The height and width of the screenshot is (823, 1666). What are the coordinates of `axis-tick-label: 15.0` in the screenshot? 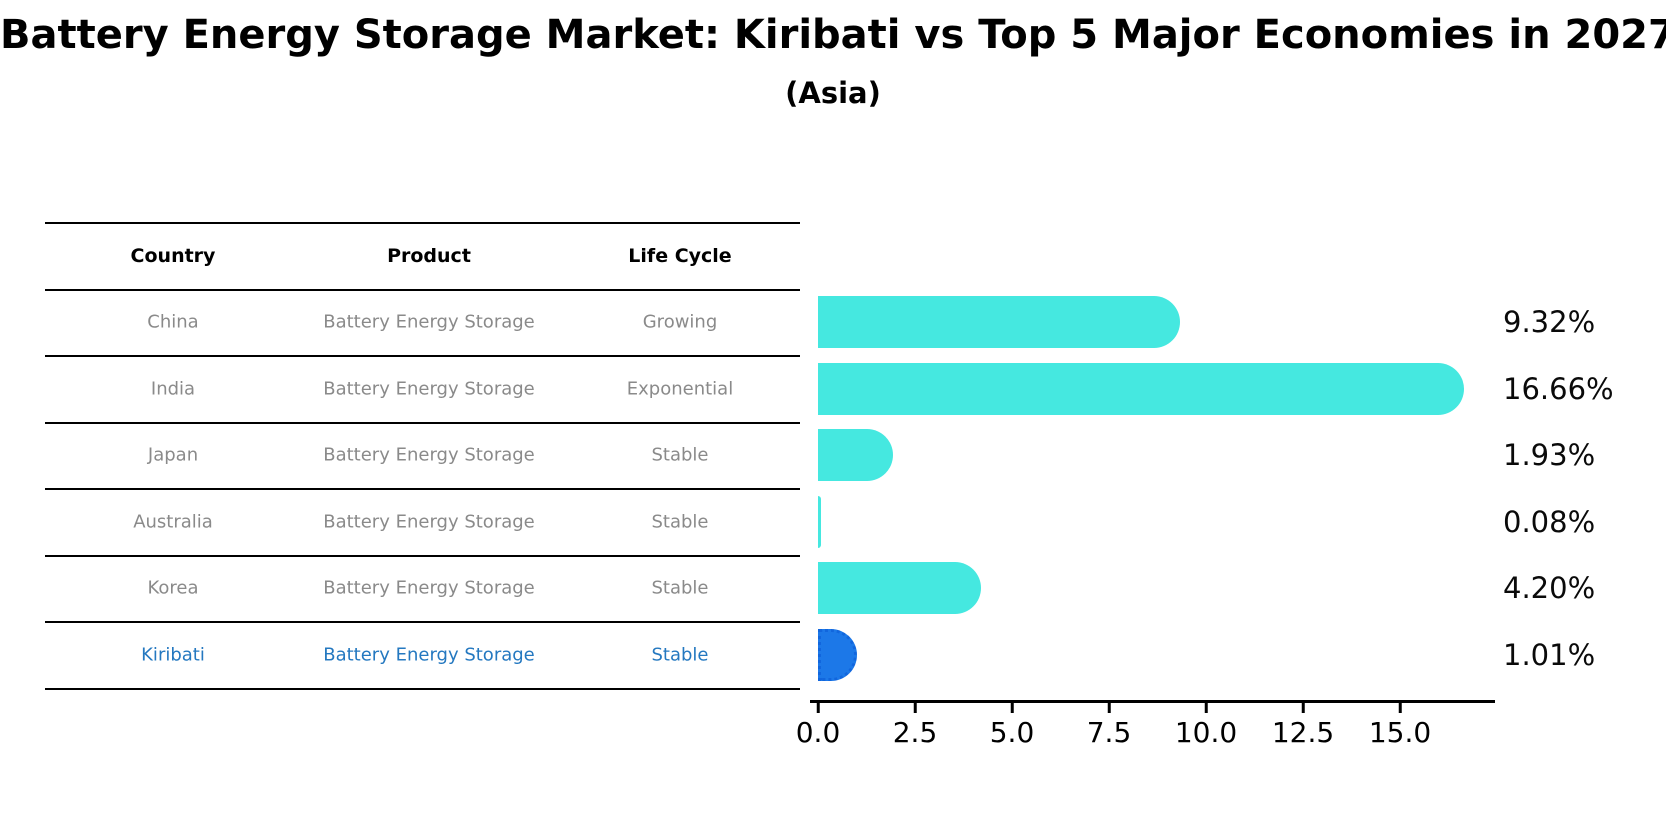 It's located at (1400, 732).